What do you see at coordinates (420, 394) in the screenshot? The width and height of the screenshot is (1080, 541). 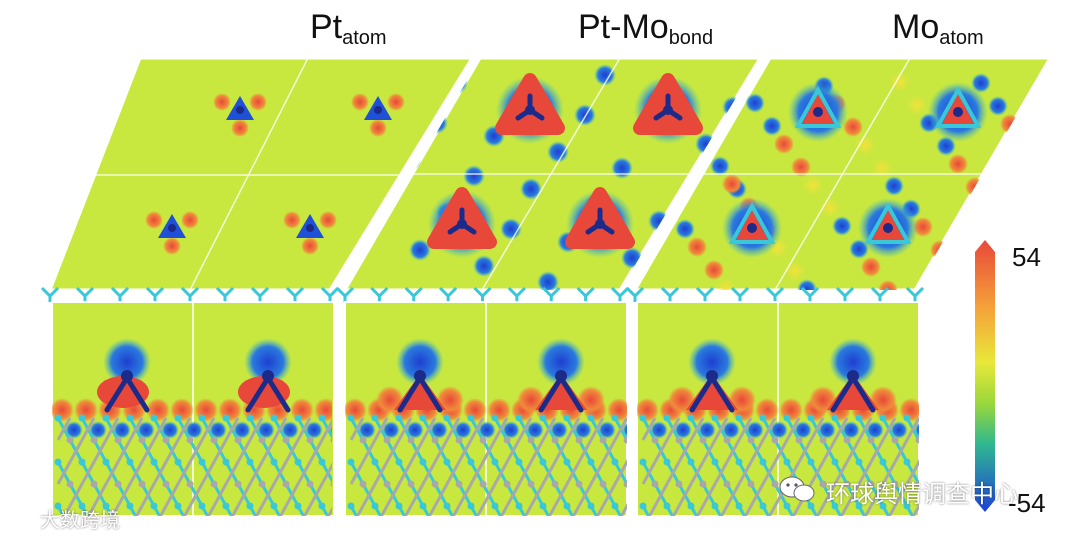 I see `pt-mo-bond` at bounding box center [420, 394].